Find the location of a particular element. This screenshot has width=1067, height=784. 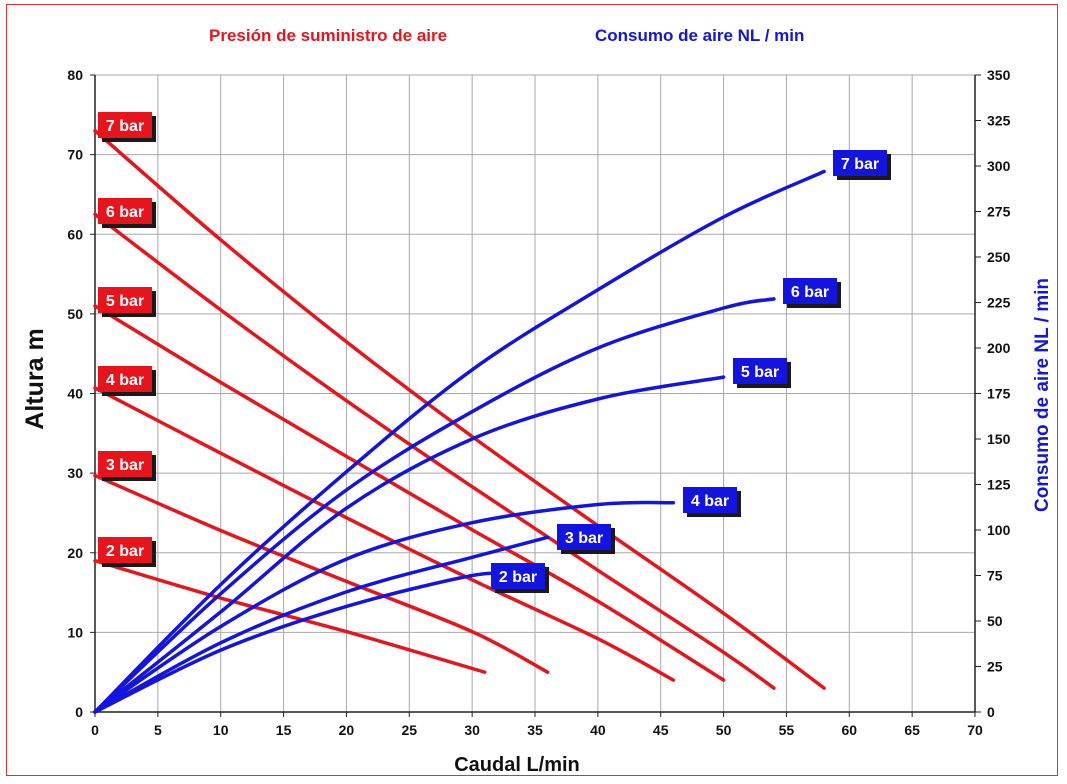

pressure-label-2: 5 bar is located at coordinates (127, 302).